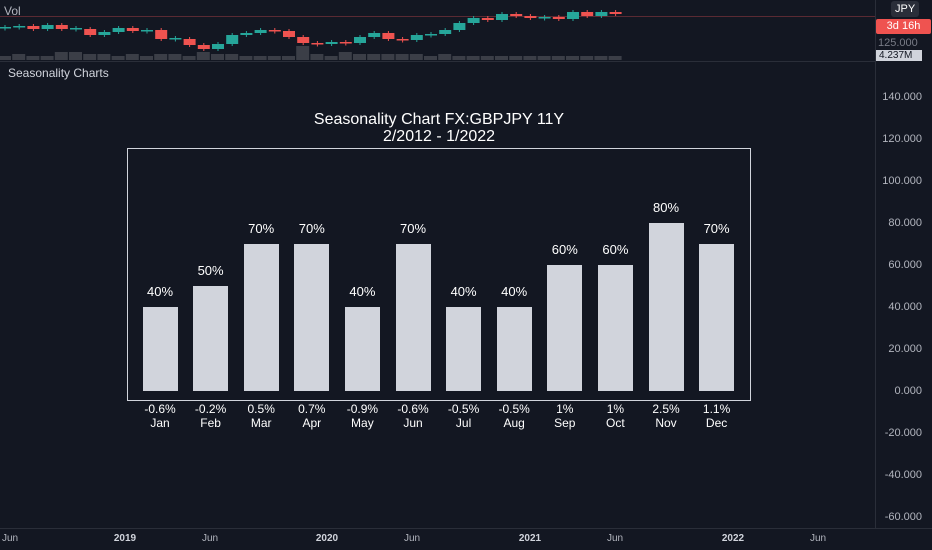 This screenshot has height=550, width=932. What do you see at coordinates (261, 409) in the screenshot?
I see `avg-change-label: 0.5%` at bounding box center [261, 409].